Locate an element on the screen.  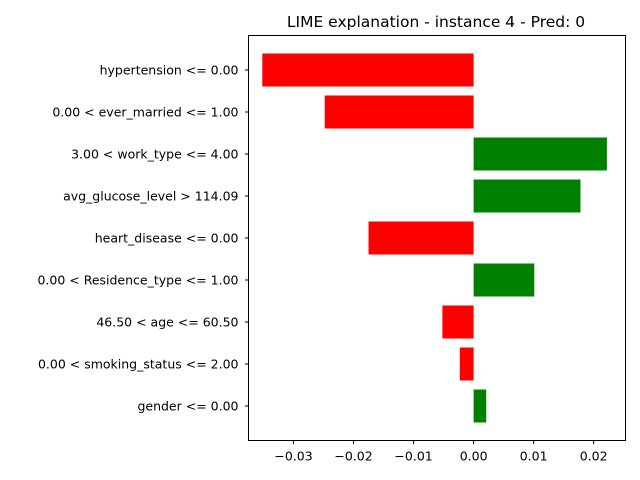
x-tick-label: −0.02 is located at coordinates (353, 456).